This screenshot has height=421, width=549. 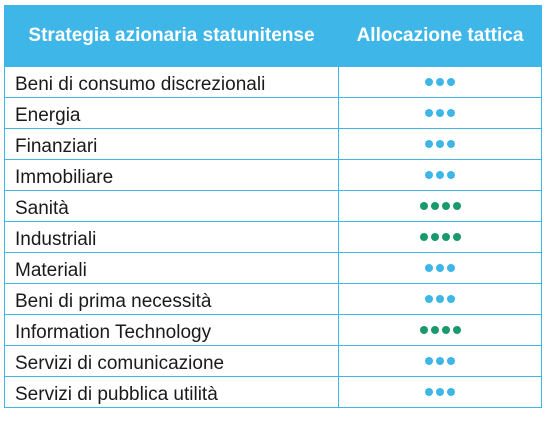 I want to click on table-row: Servizi di comunicazione, so click(x=273, y=361).